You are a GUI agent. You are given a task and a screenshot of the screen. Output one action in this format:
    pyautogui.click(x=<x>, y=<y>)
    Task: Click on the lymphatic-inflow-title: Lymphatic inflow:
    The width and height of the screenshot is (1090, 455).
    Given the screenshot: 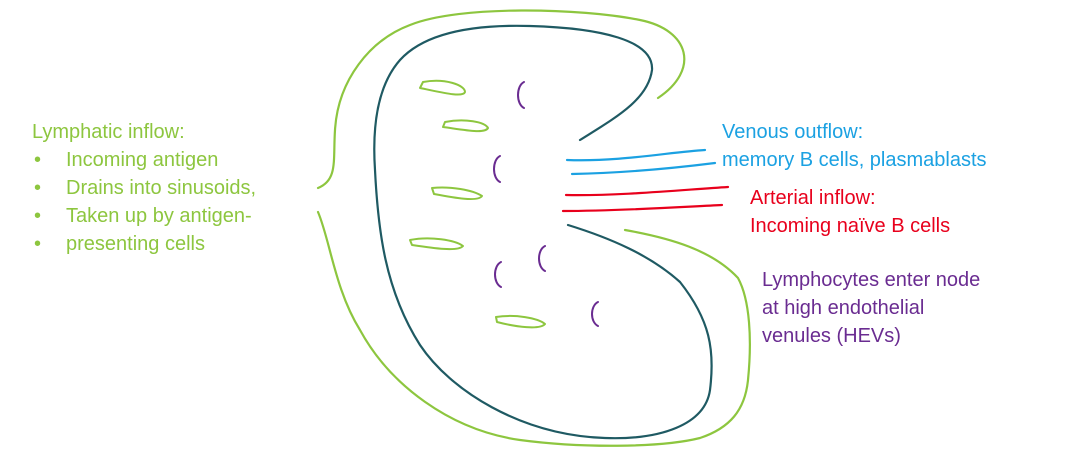 What is the action you would take?
    pyautogui.click(x=108, y=132)
    